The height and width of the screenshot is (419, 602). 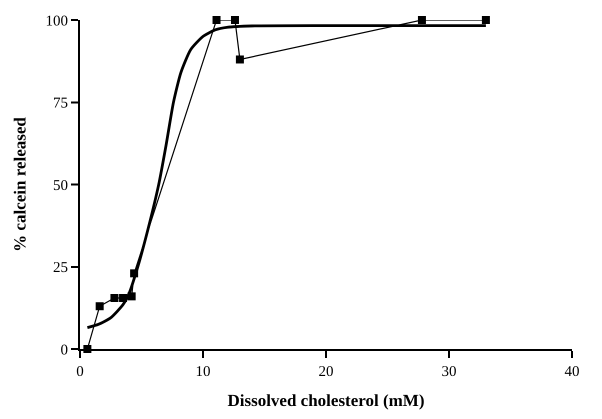 I want to click on x-tick-label: 20, so click(x=326, y=372).